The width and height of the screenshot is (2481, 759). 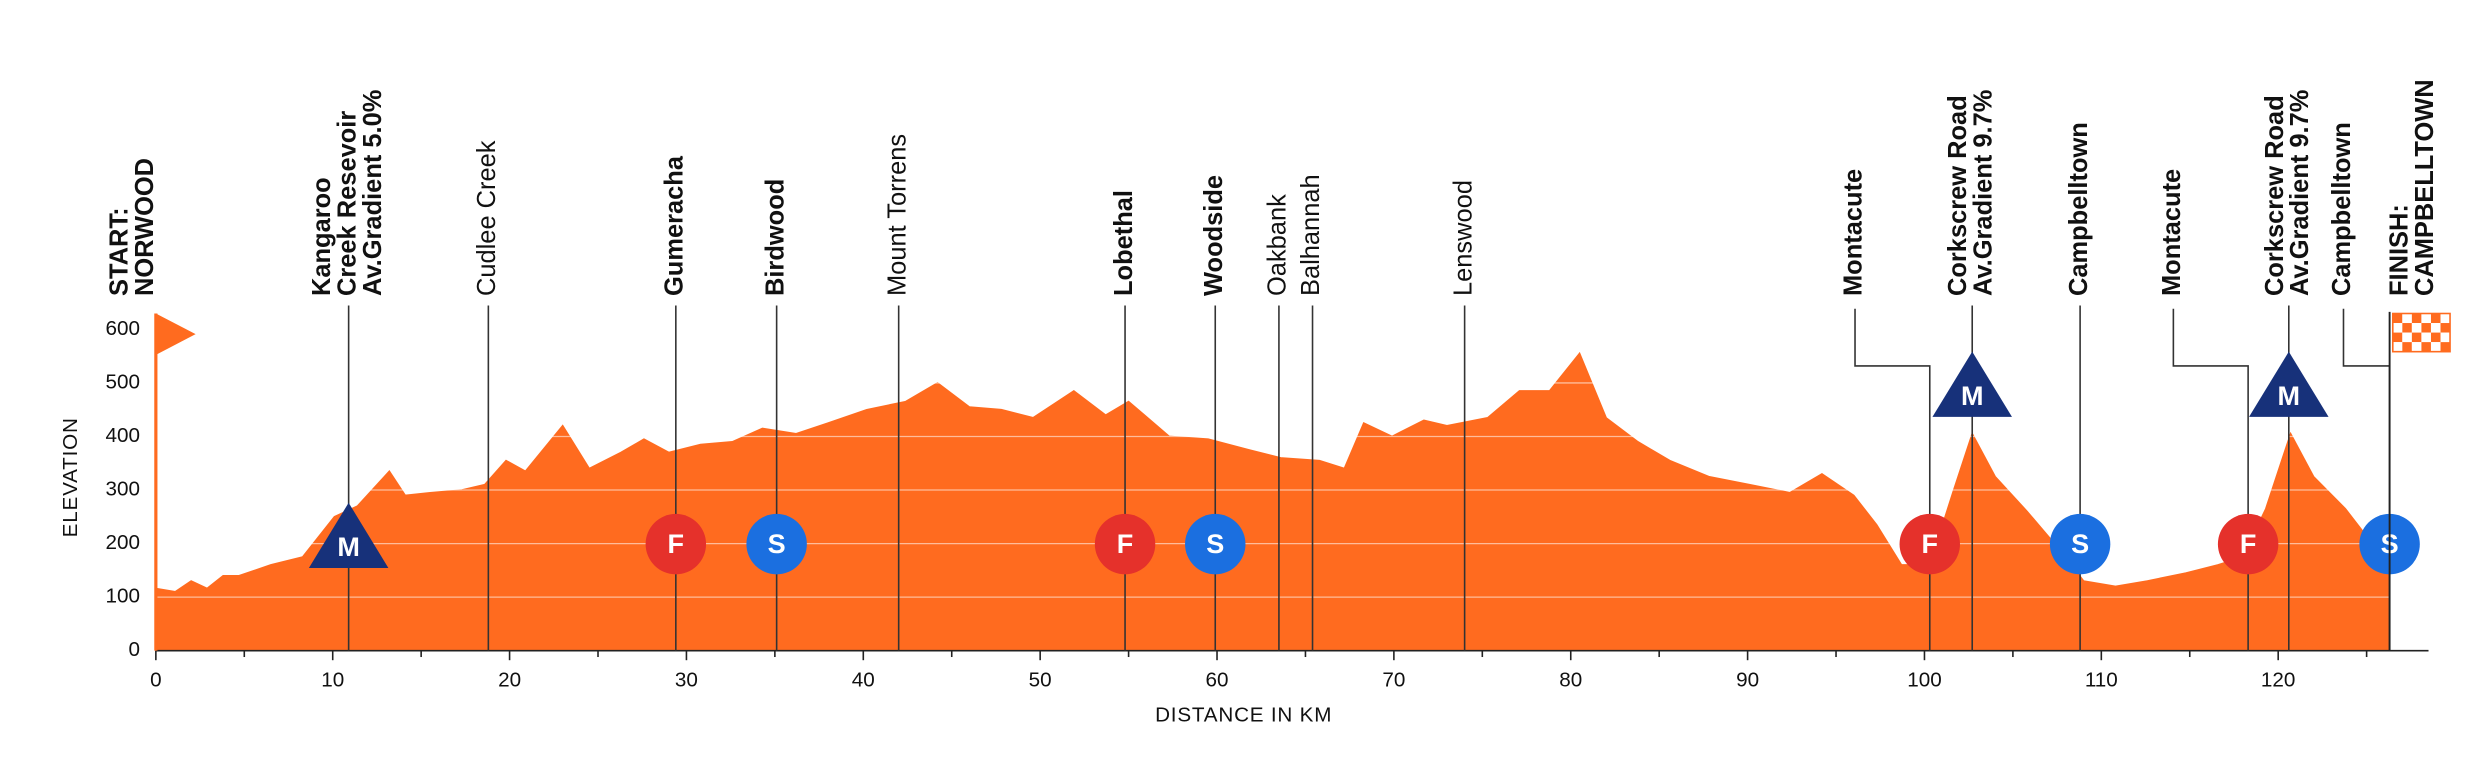 I want to click on place-label: FINISH:, so click(x=2399, y=250).